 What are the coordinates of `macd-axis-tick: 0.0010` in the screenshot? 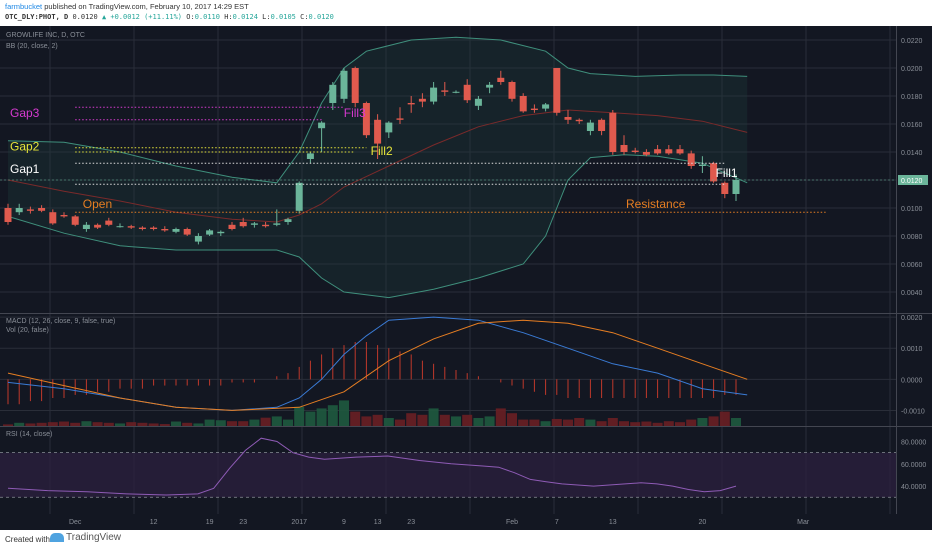 It's located at (912, 349).